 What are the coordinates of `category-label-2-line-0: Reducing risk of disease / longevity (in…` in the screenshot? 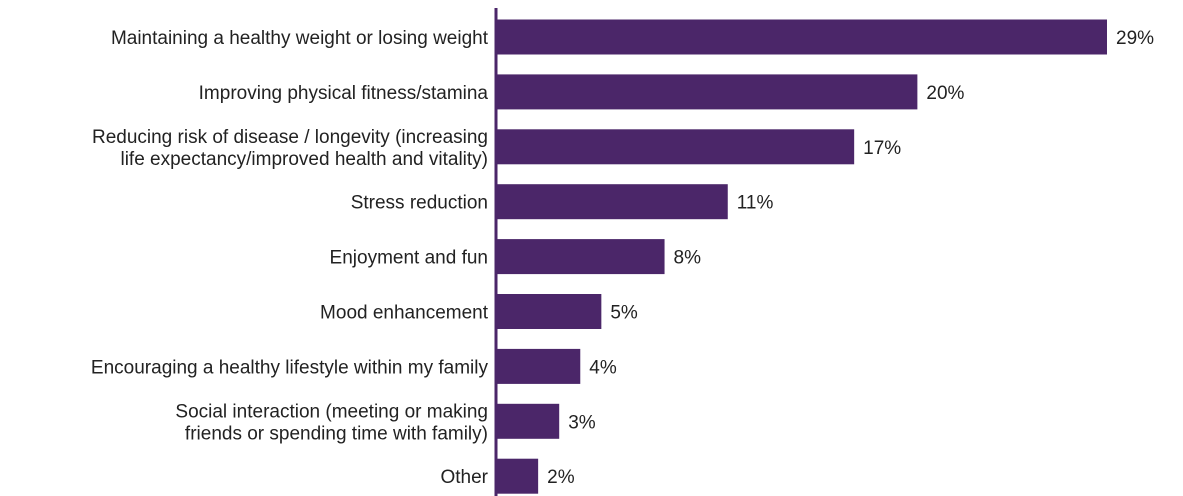 It's located at (290, 137).